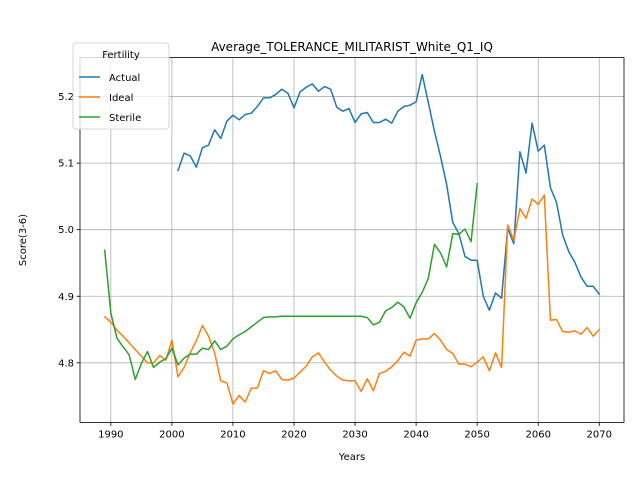 The height and width of the screenshot is (480, 640). What do you see at coordinates (66, 230) in the screenshot?
I see `y-tick-label: 5.0` at bounding box center [66, 230].